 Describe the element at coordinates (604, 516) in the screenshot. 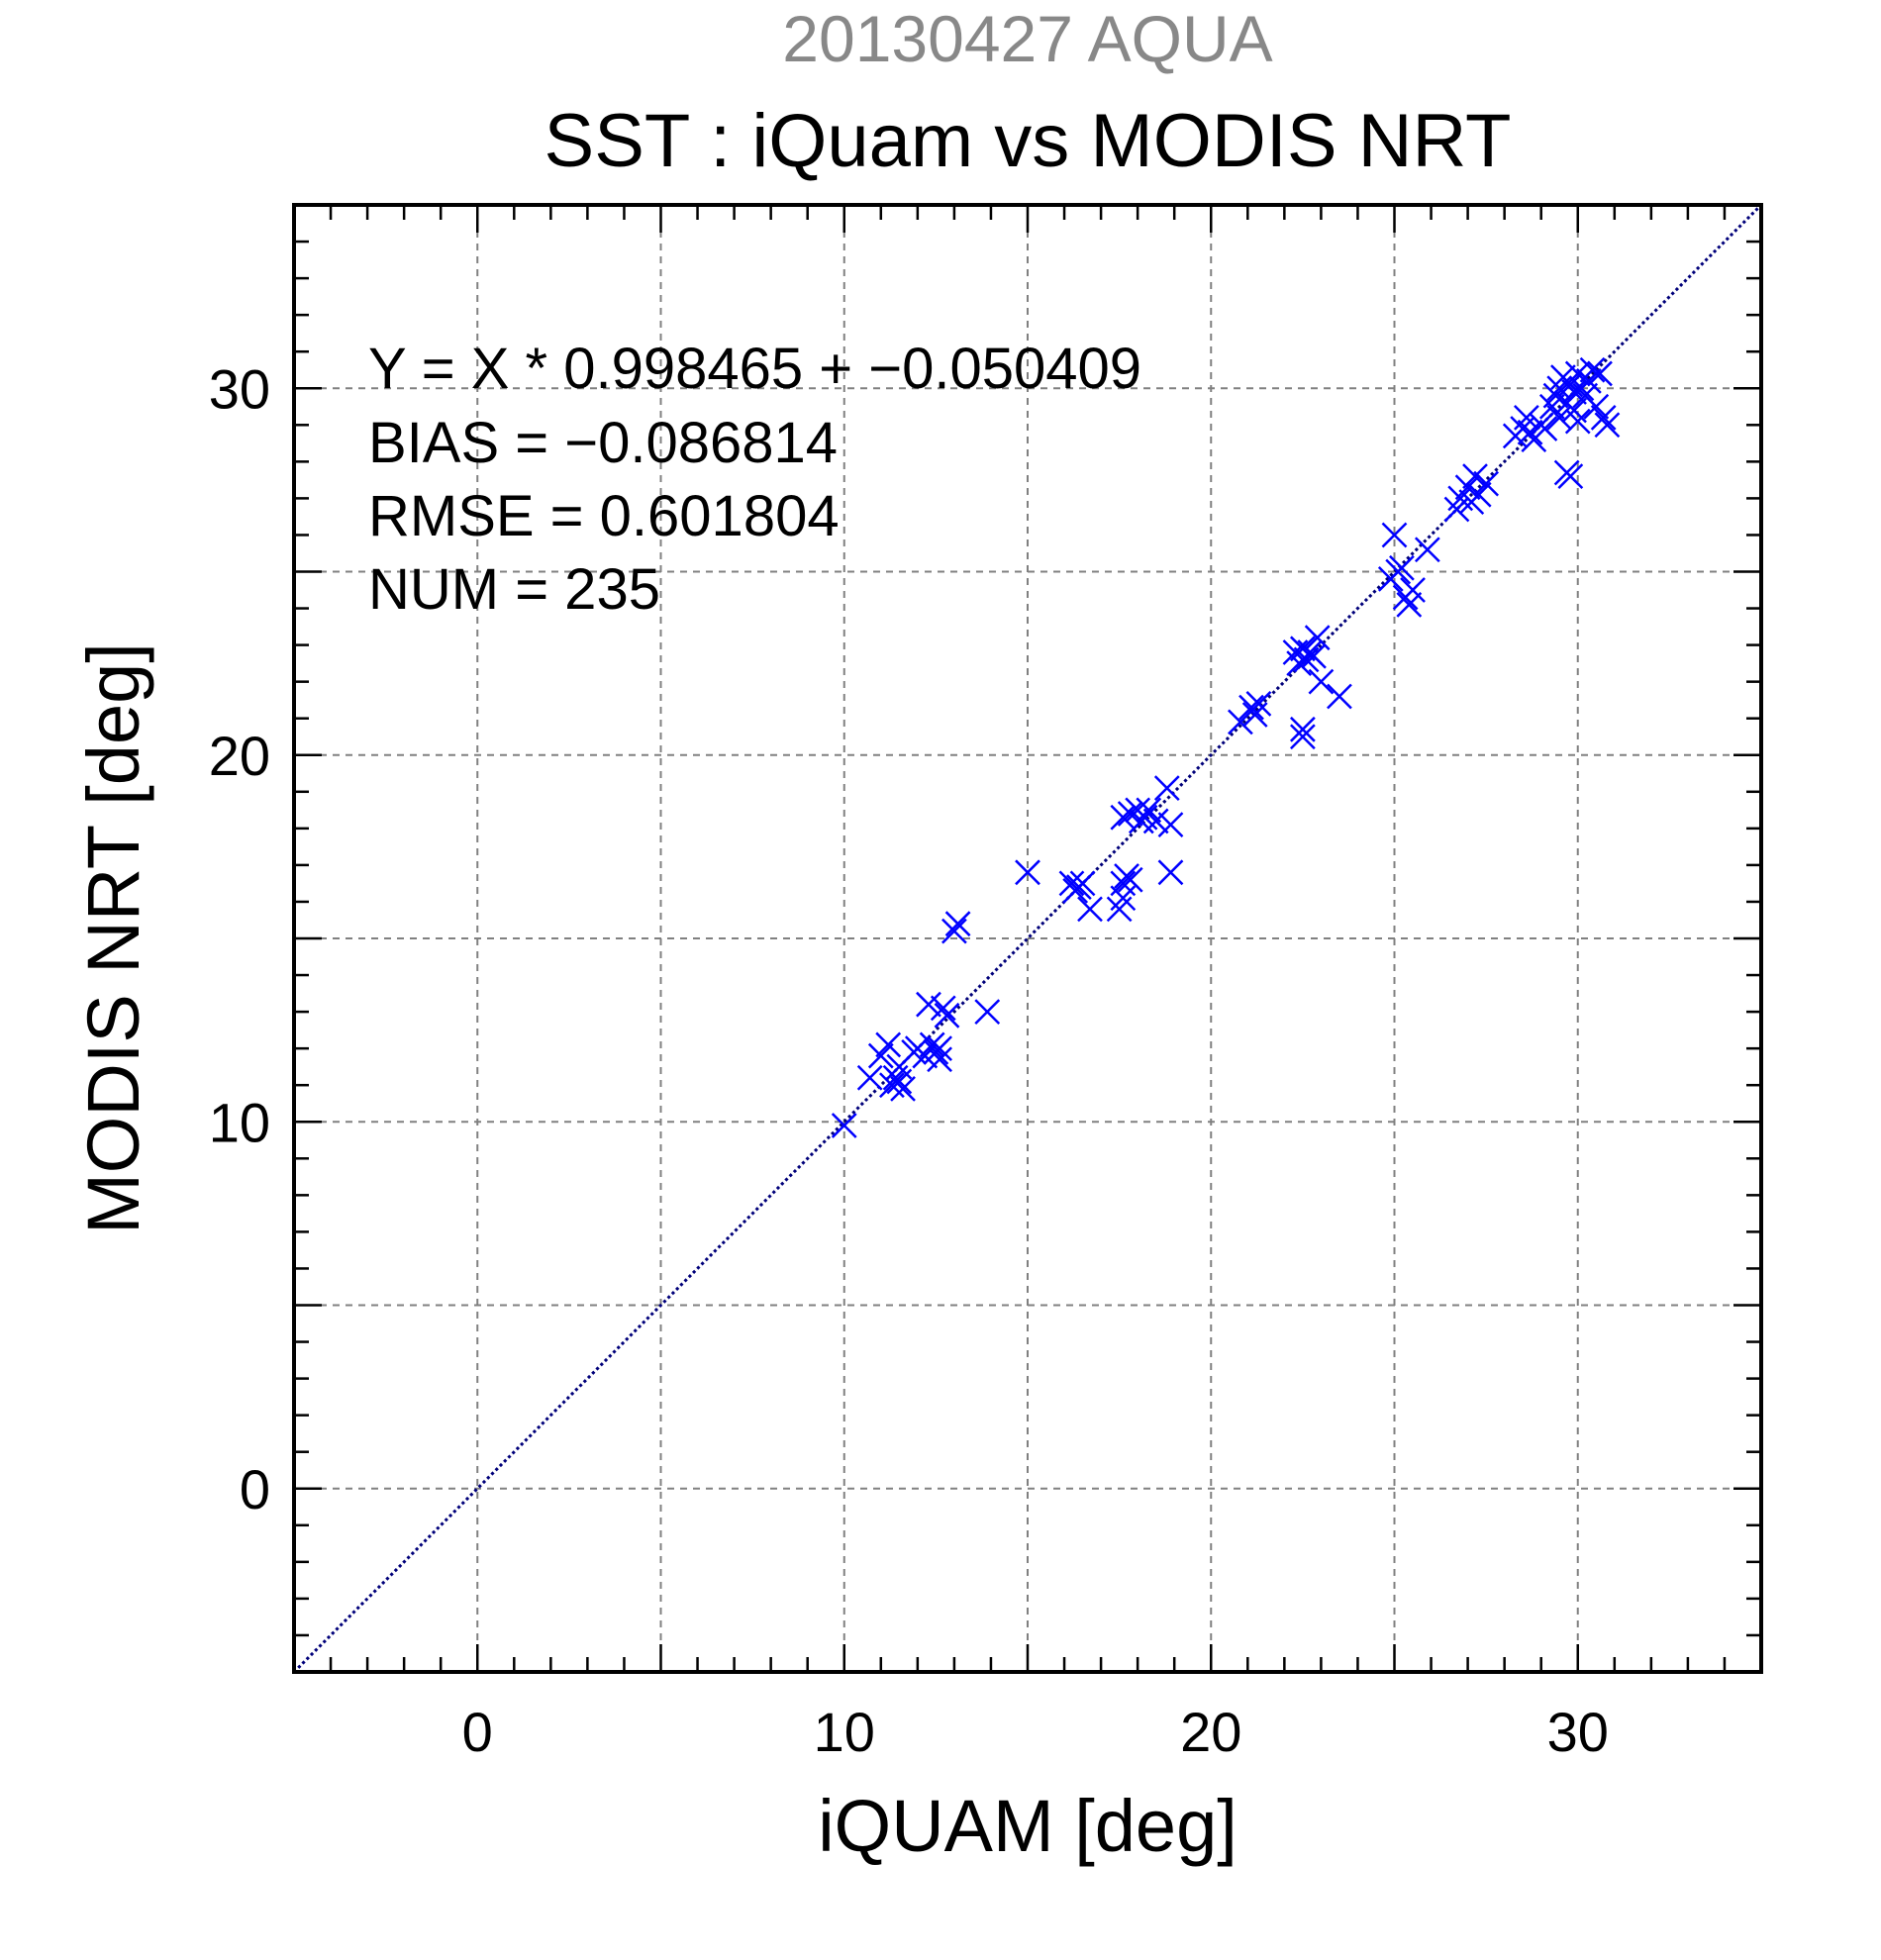

I see `stats-rmse: RMSE = 0.601804` at that location.